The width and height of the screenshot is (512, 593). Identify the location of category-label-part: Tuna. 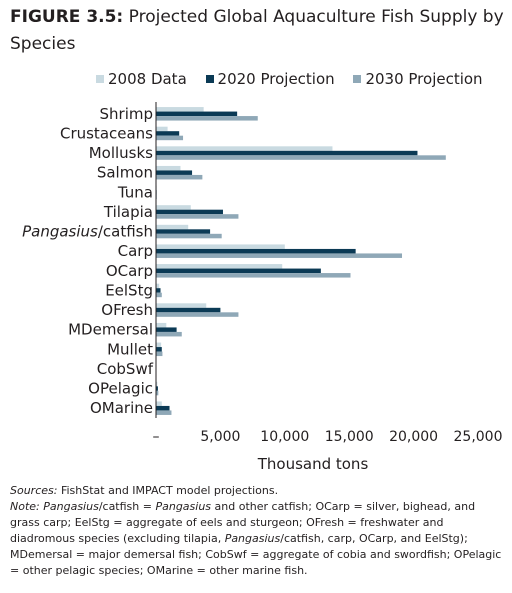
(135, 192).